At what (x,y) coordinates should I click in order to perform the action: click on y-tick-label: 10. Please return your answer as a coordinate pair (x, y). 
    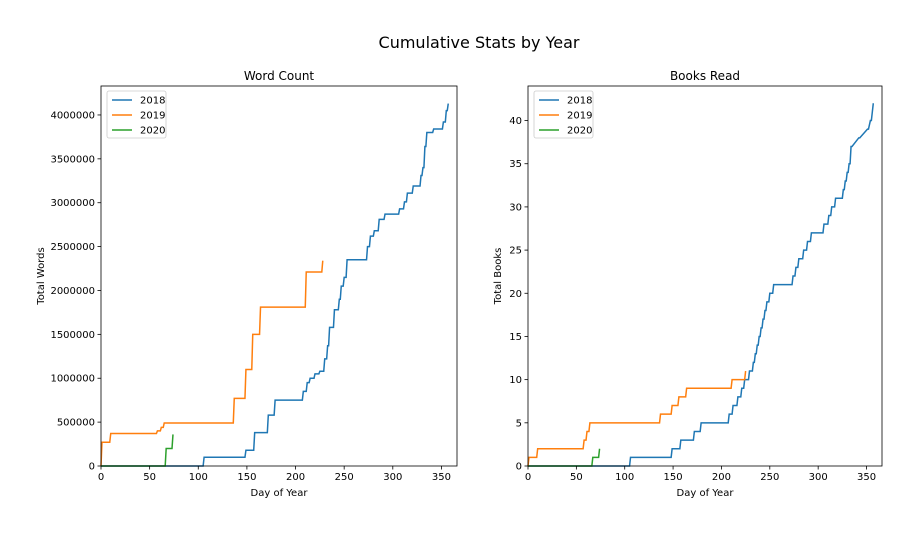
    Looking at the image, I should click on (515, 380).